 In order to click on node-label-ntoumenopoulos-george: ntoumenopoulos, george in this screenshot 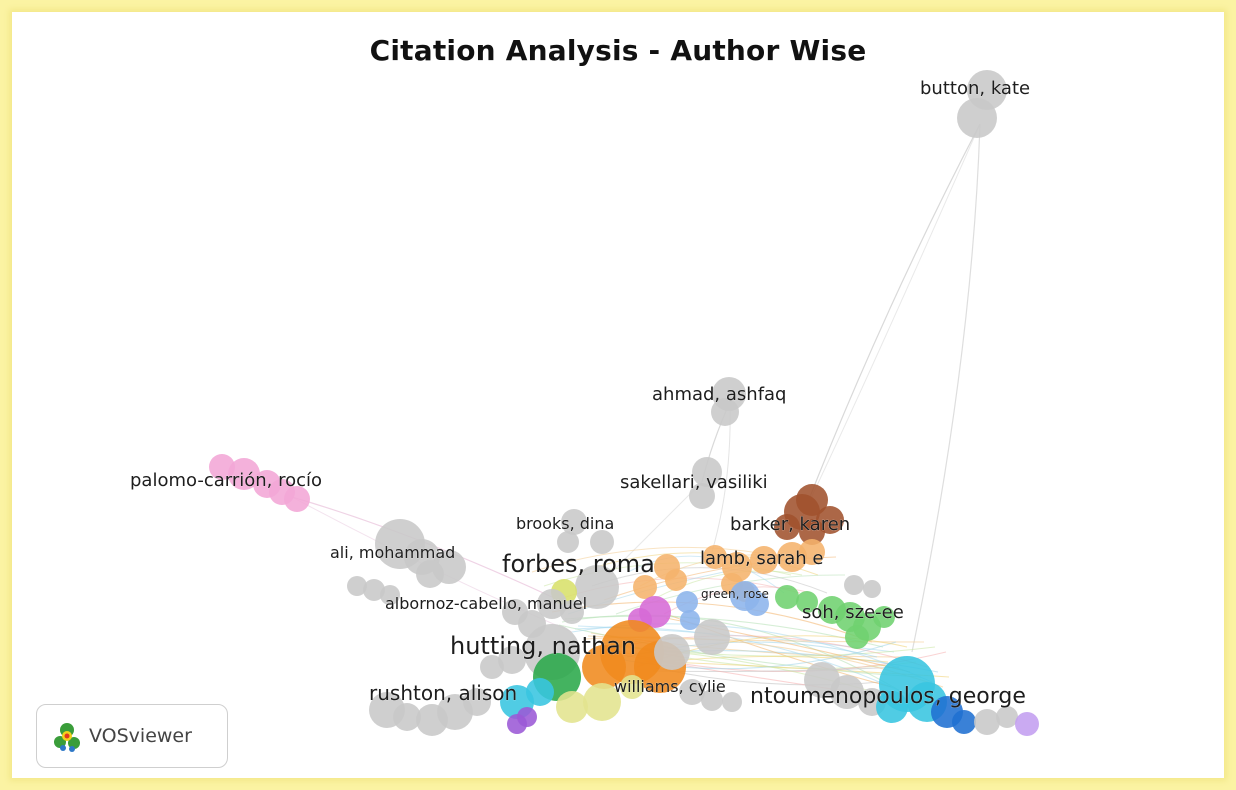, I will do `click(888, 697)`.